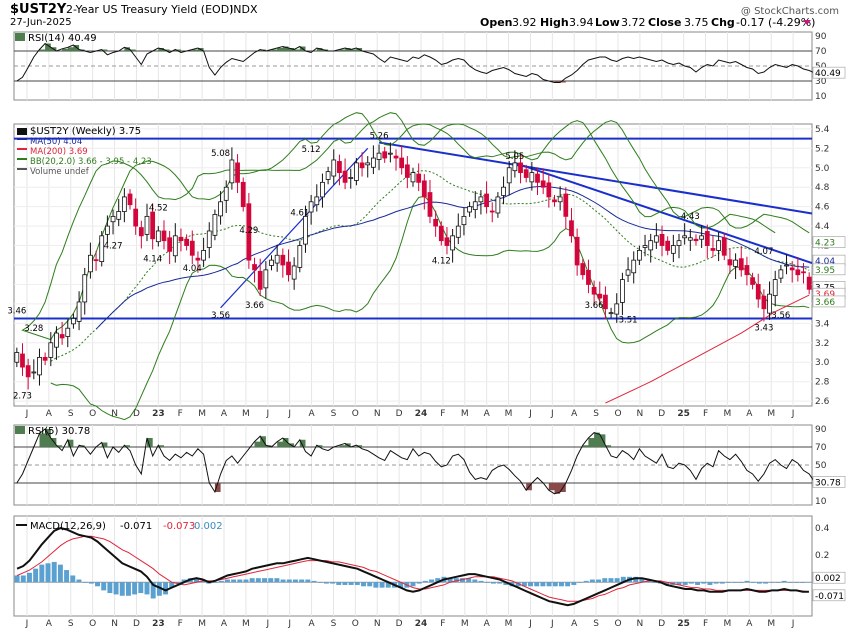 This screenshot has height=637, width=850. What do you see at coordinates (379, 136) in the screenshot?
I see `price-annotation: 5.26` at bounding box center [379, 136].